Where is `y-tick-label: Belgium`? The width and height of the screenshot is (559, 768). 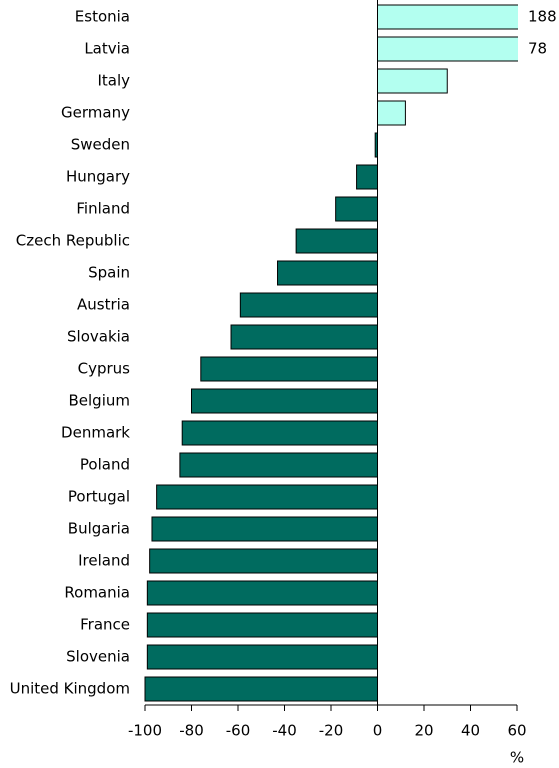
y-tick-label: Belgium is located at coordinates (100, 401).